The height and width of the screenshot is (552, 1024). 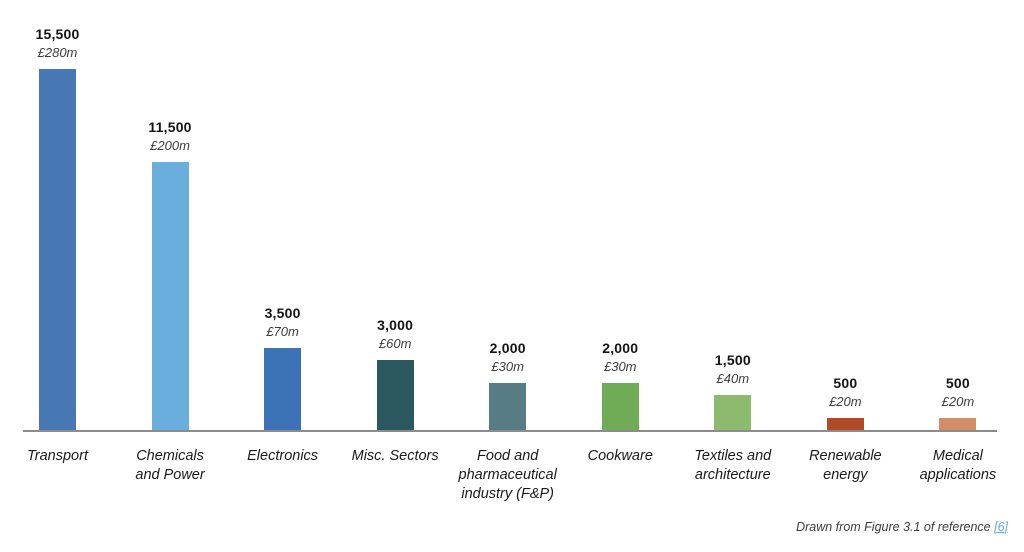 I want to click on value-label-chemicals-and-power: 11,500 £200m, so click(x=170, y=136).